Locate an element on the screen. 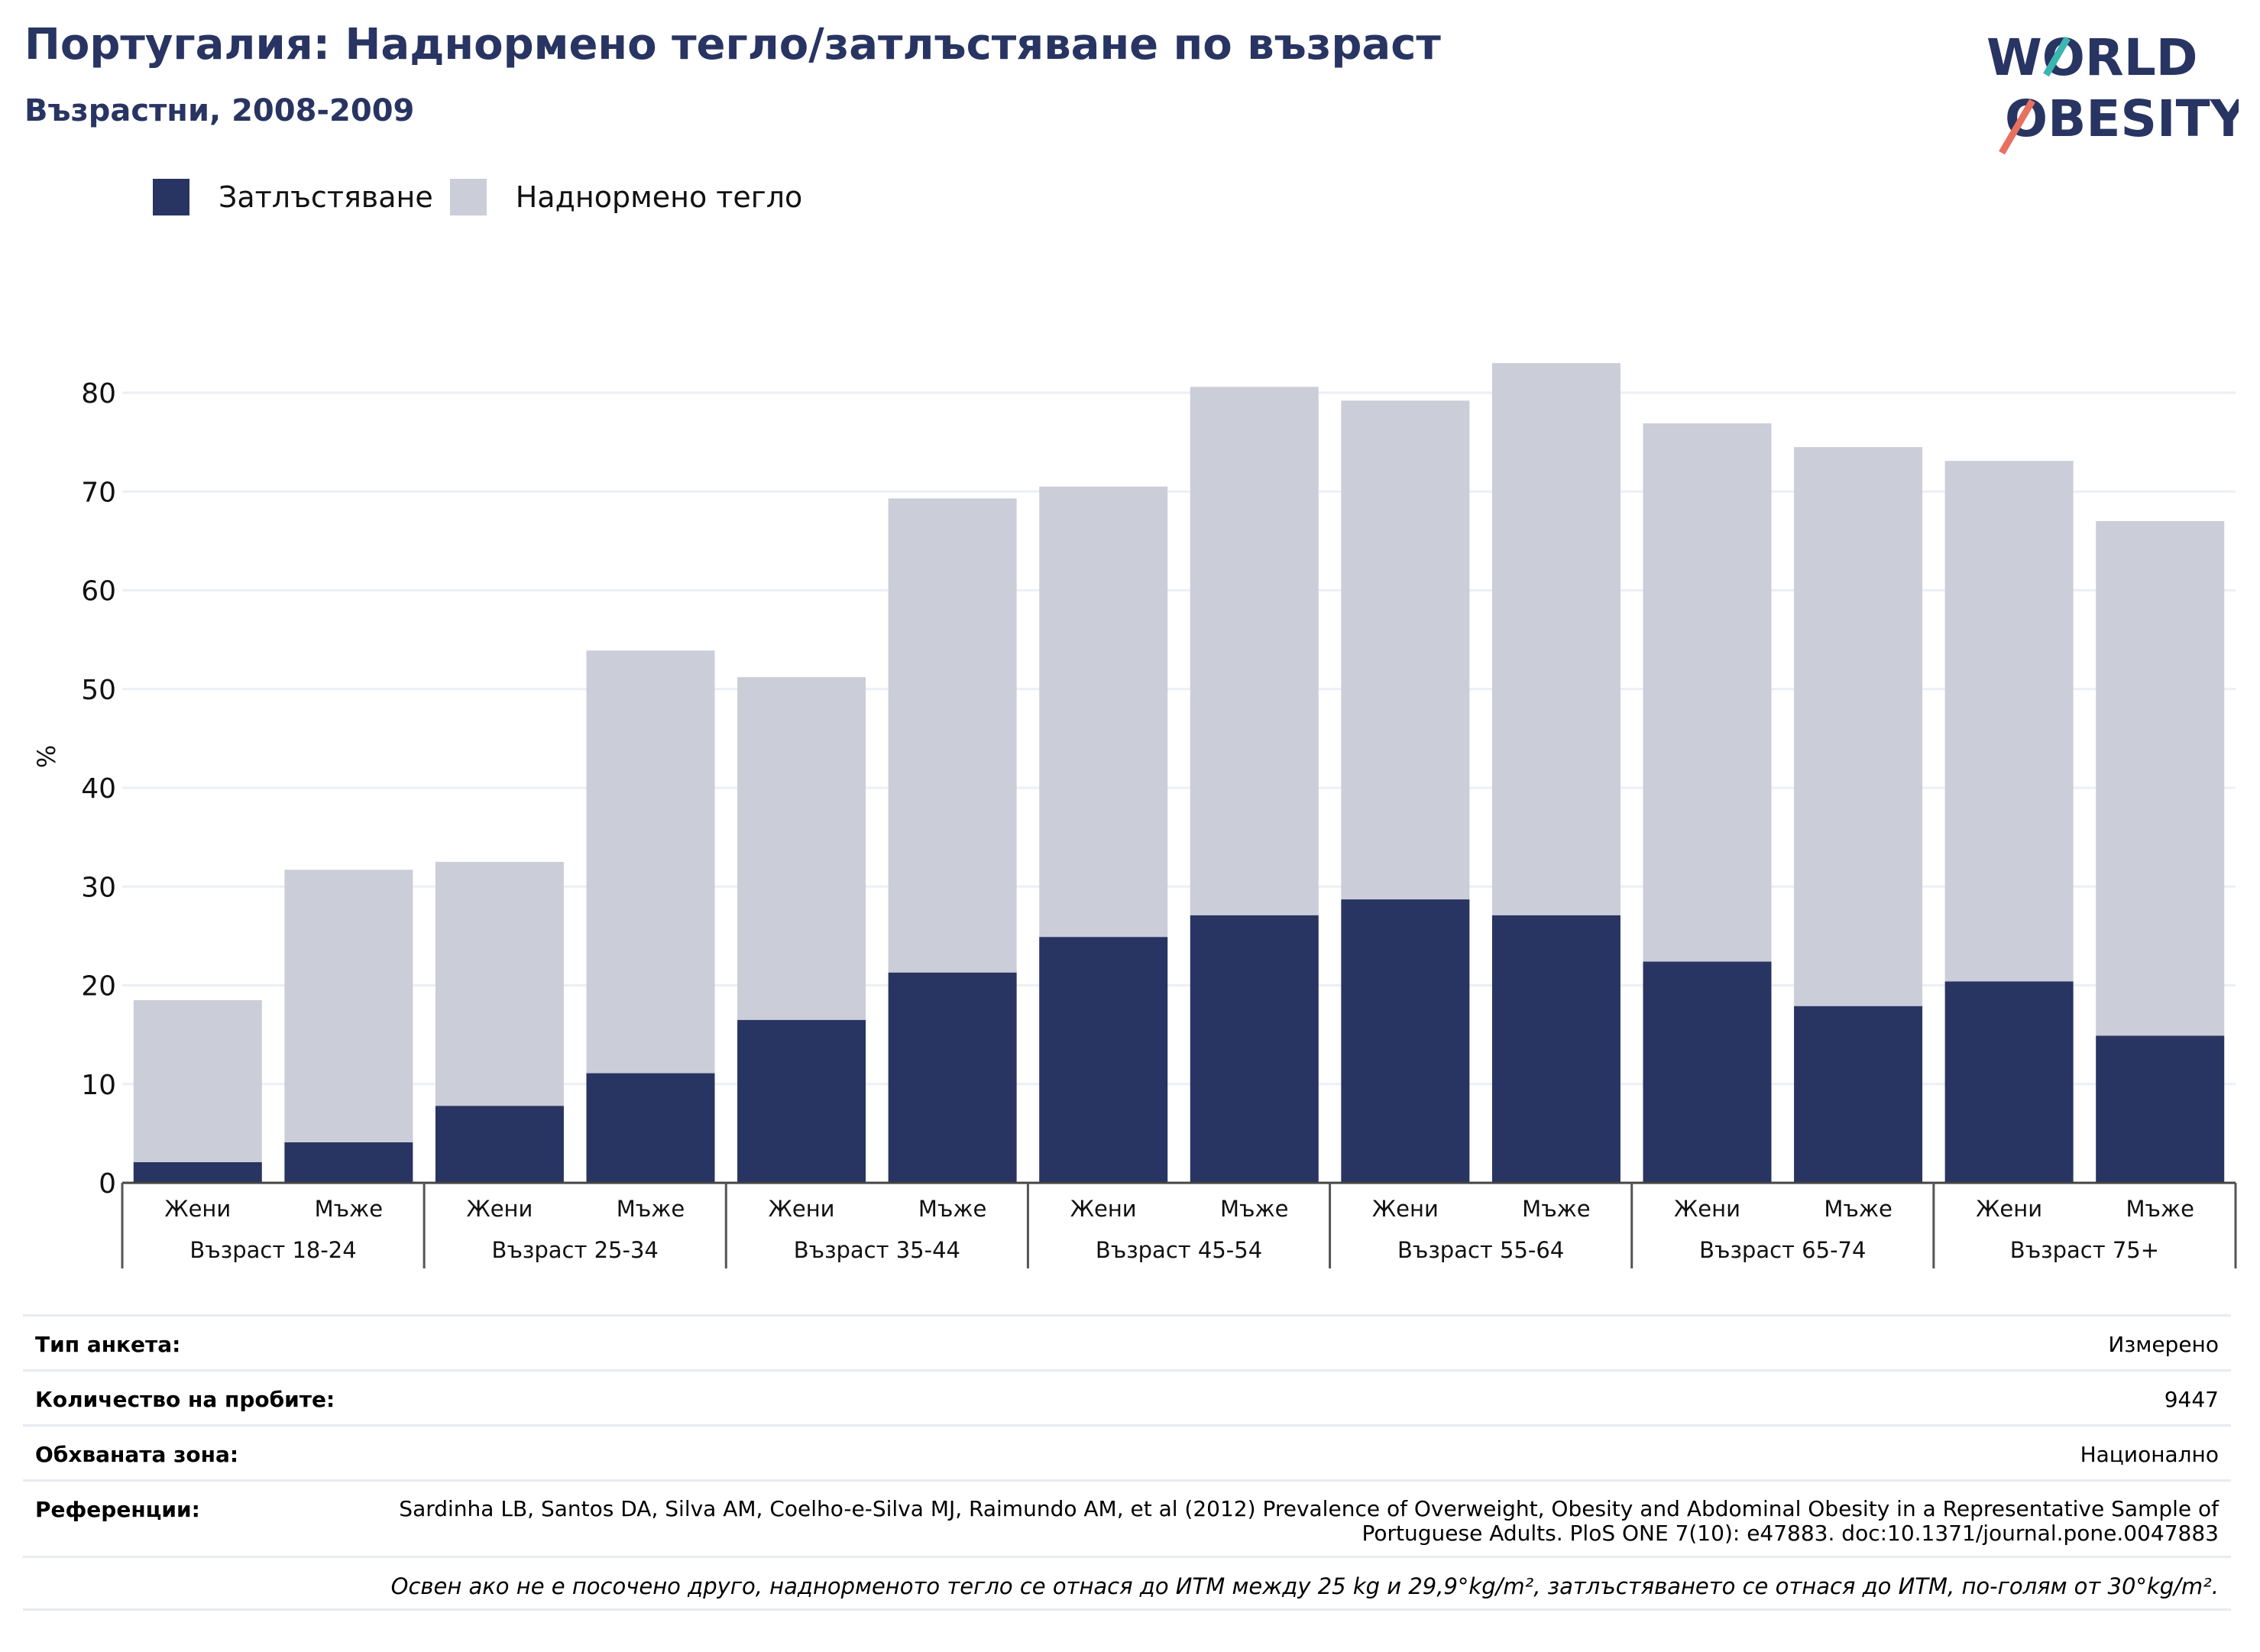  legend-item-obesity: Затлъстяване is located at coordinates (293, 197).